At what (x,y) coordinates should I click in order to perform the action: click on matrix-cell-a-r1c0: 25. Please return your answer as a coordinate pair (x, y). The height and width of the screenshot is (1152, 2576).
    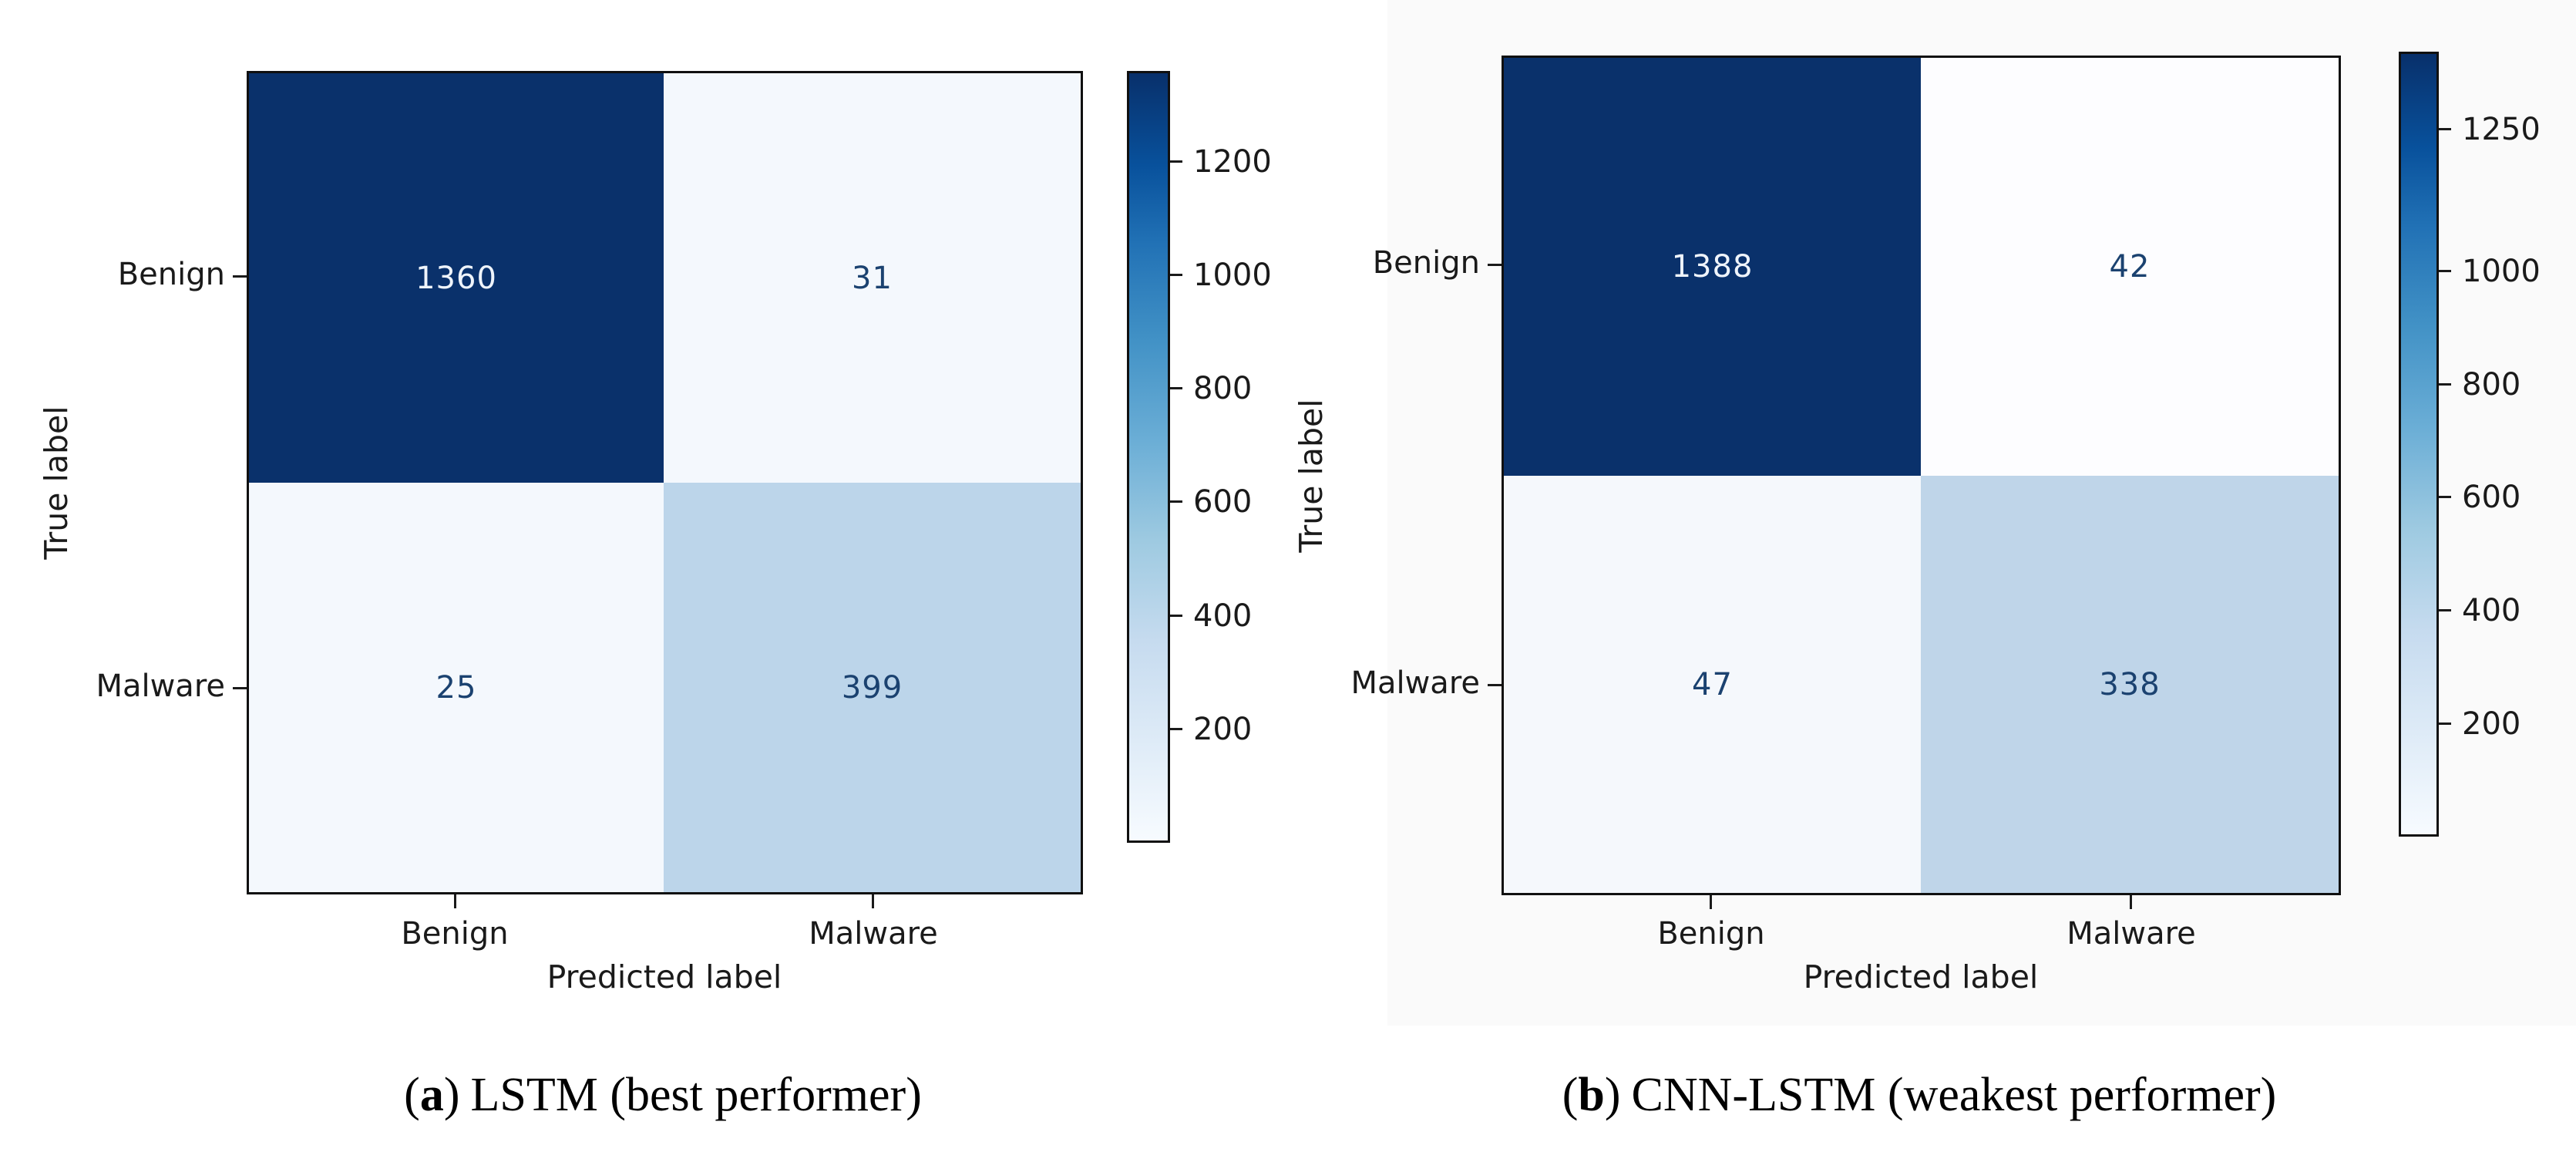
    Looking at the image, I should click on (456, 687).